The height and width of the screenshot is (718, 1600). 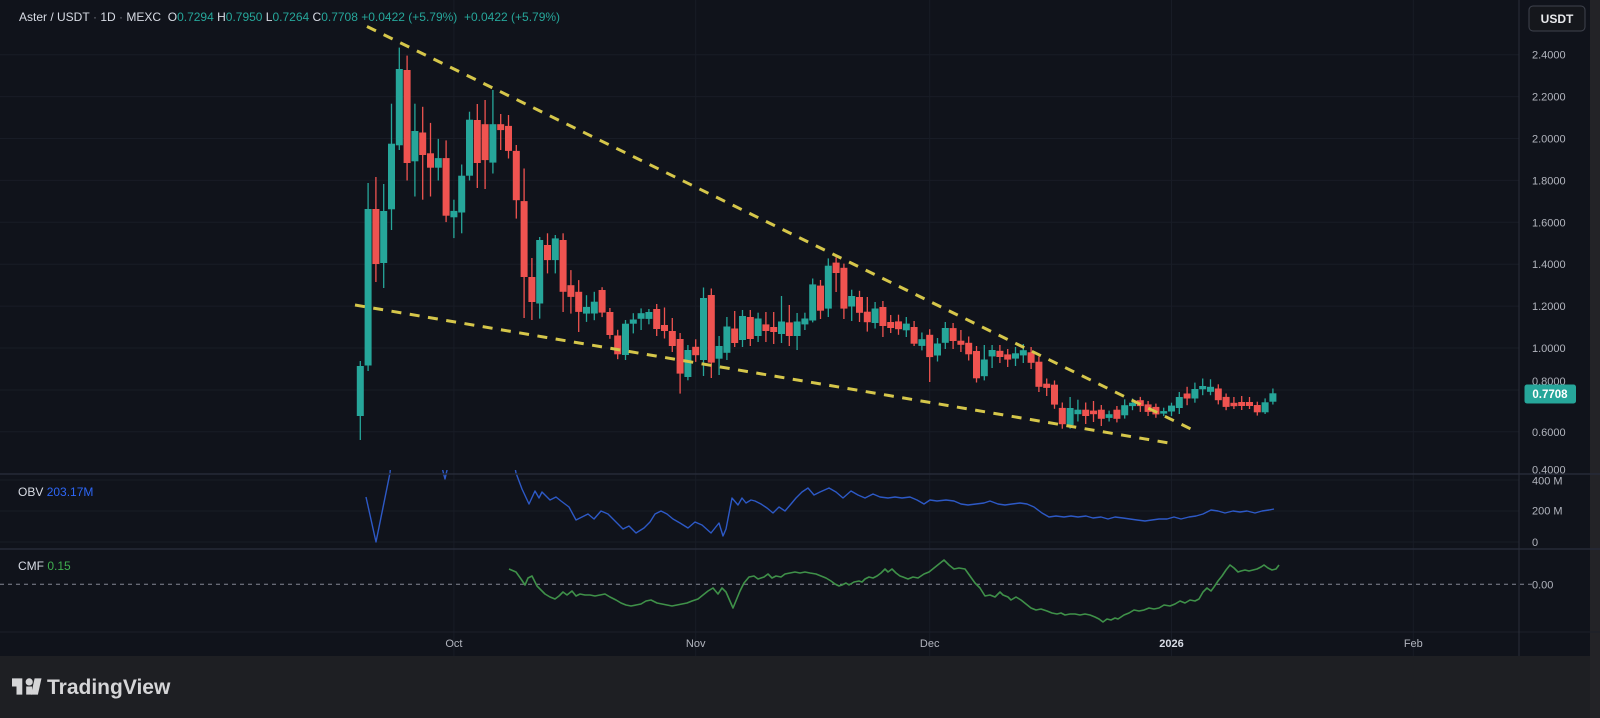 I want to click on svg-text: 2.2000, so click(x=1549, y=98).